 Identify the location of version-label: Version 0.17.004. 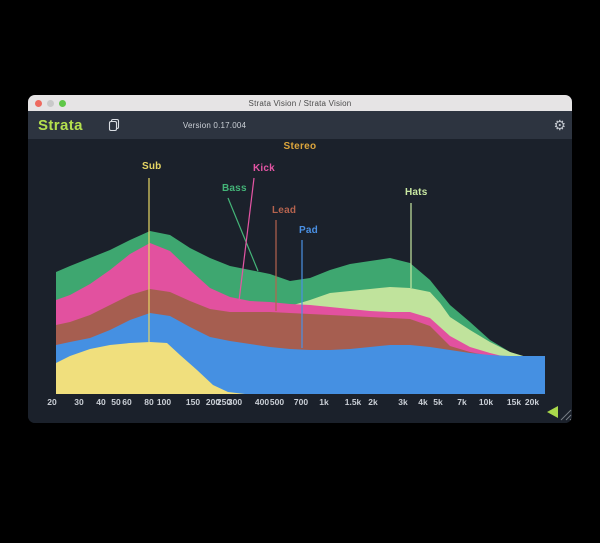
(214, 125).